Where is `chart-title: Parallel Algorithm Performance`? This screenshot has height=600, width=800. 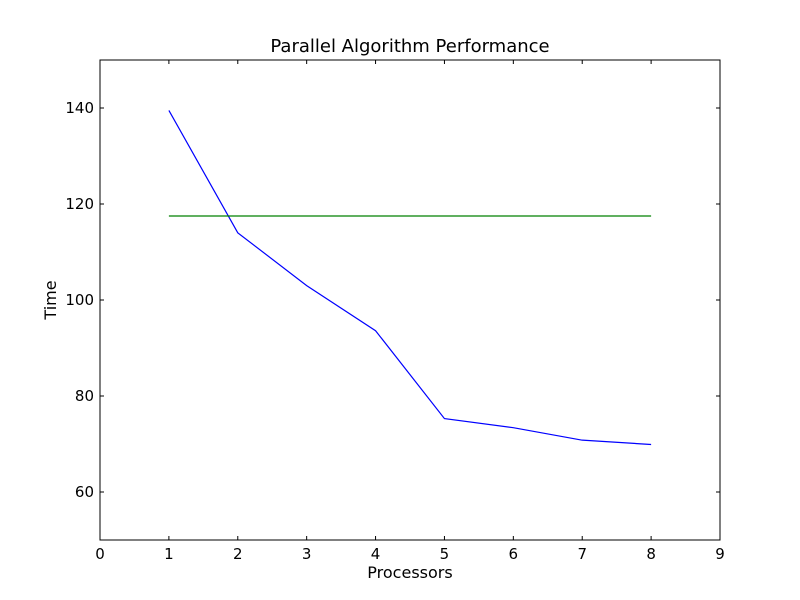
chart-title: Parallel Algorithm Performance is located at coordinates (409, 46).